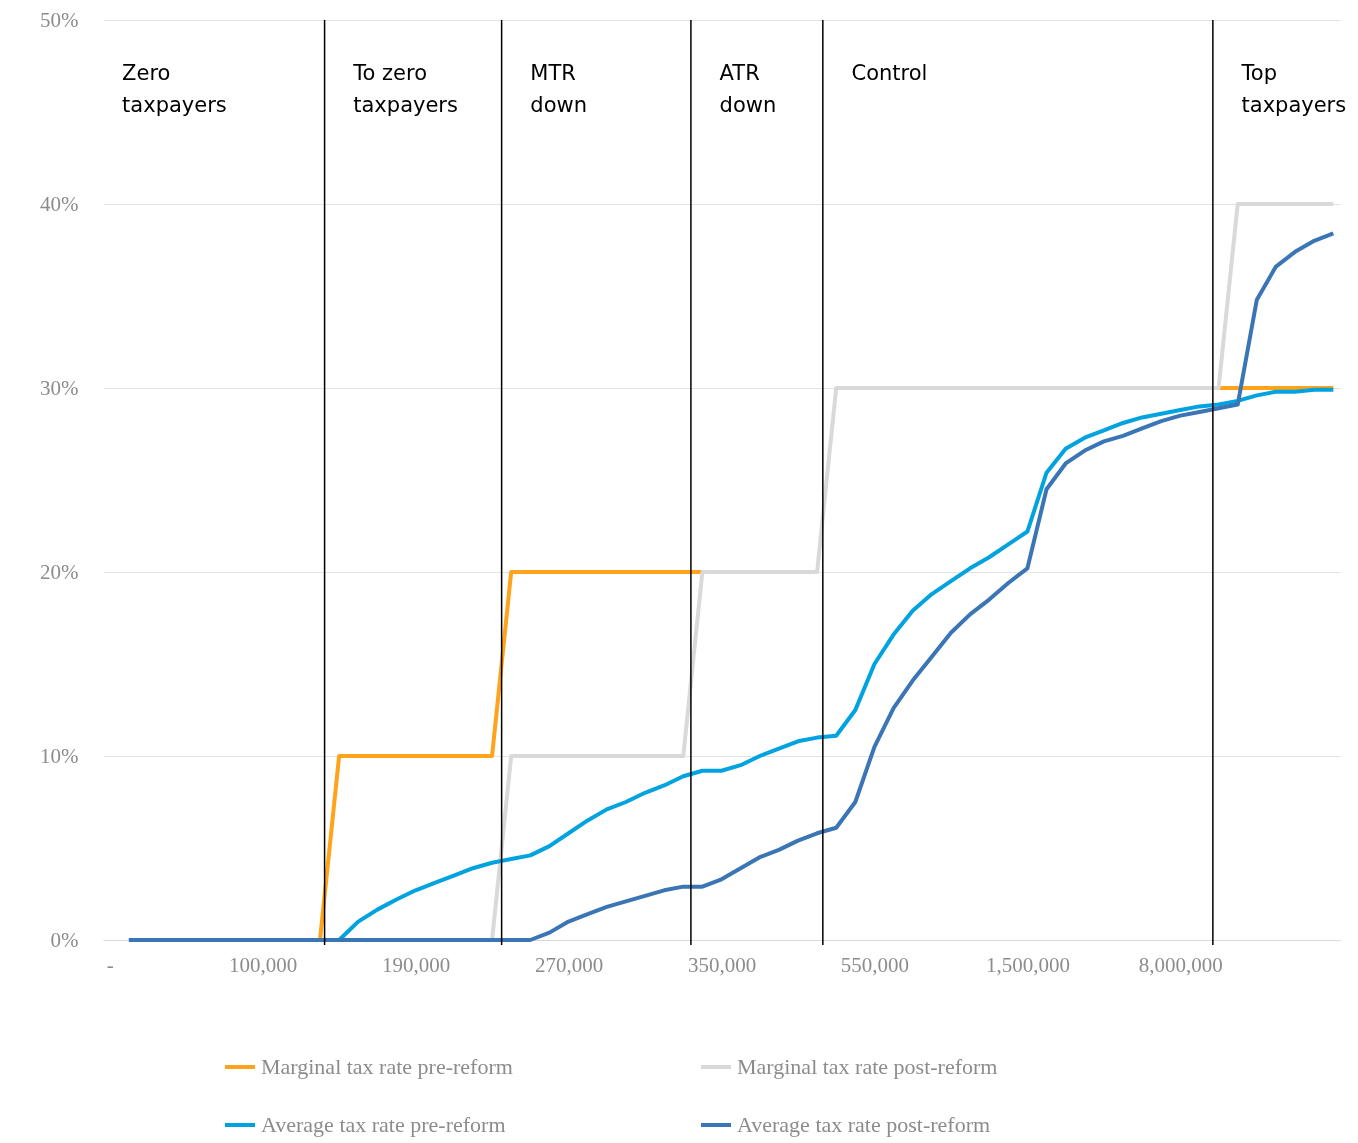 This screenshot has height=1143, width=1358. What do you see at coordinates (263, 964) in the screenshot?
I see `x-tick-label: 100,000` at bounding box center [263, 964].